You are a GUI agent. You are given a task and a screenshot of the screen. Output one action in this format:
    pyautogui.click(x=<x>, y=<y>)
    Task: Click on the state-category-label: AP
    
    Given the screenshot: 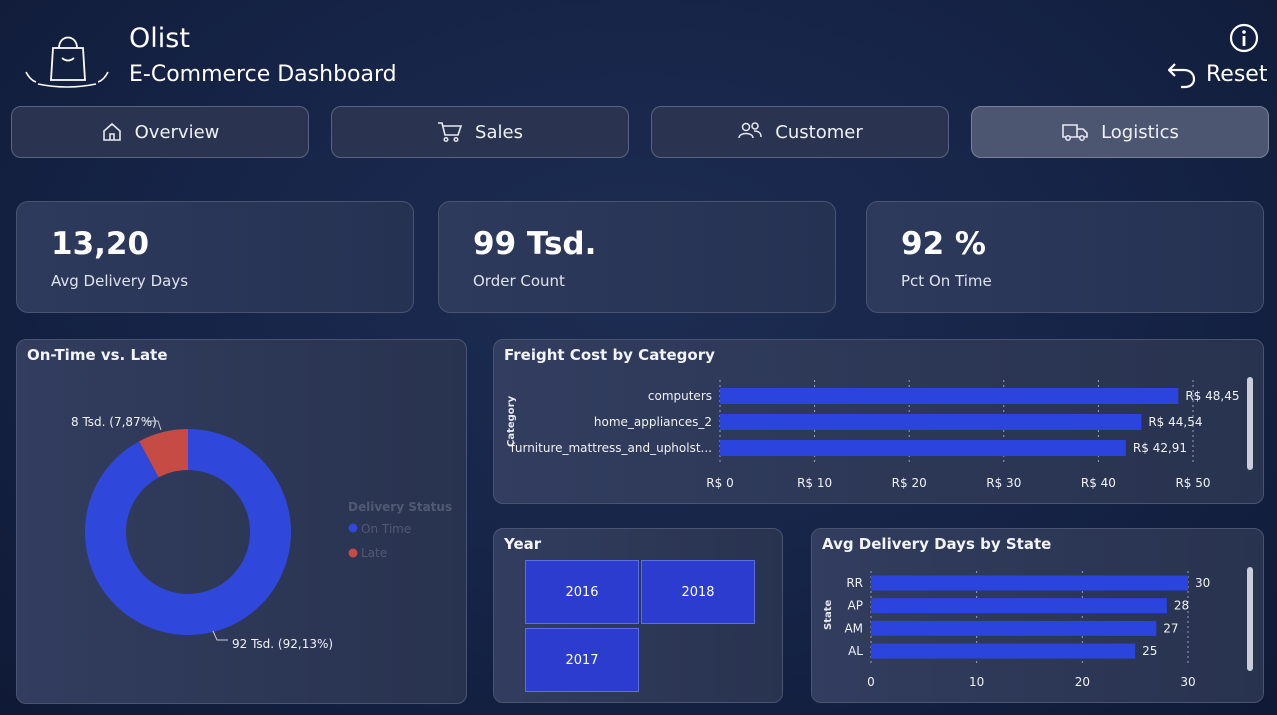 What is the action you would take?
    pyautogui.click(x=855, y=606)
    